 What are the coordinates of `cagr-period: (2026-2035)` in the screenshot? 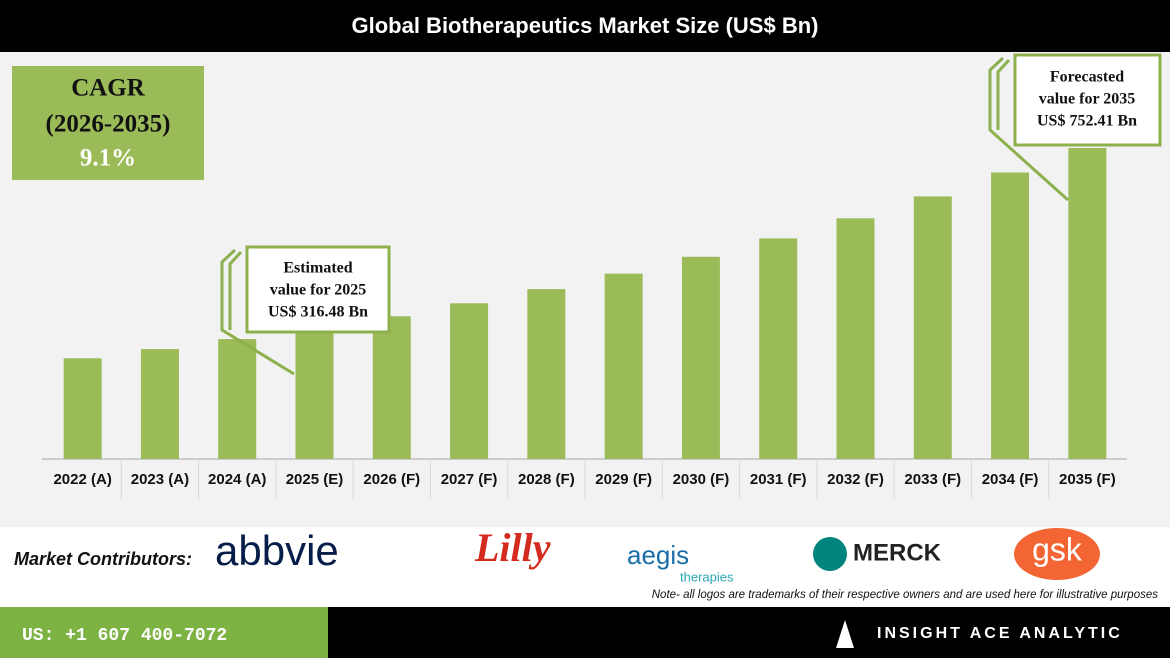 It's located at (108, 124).